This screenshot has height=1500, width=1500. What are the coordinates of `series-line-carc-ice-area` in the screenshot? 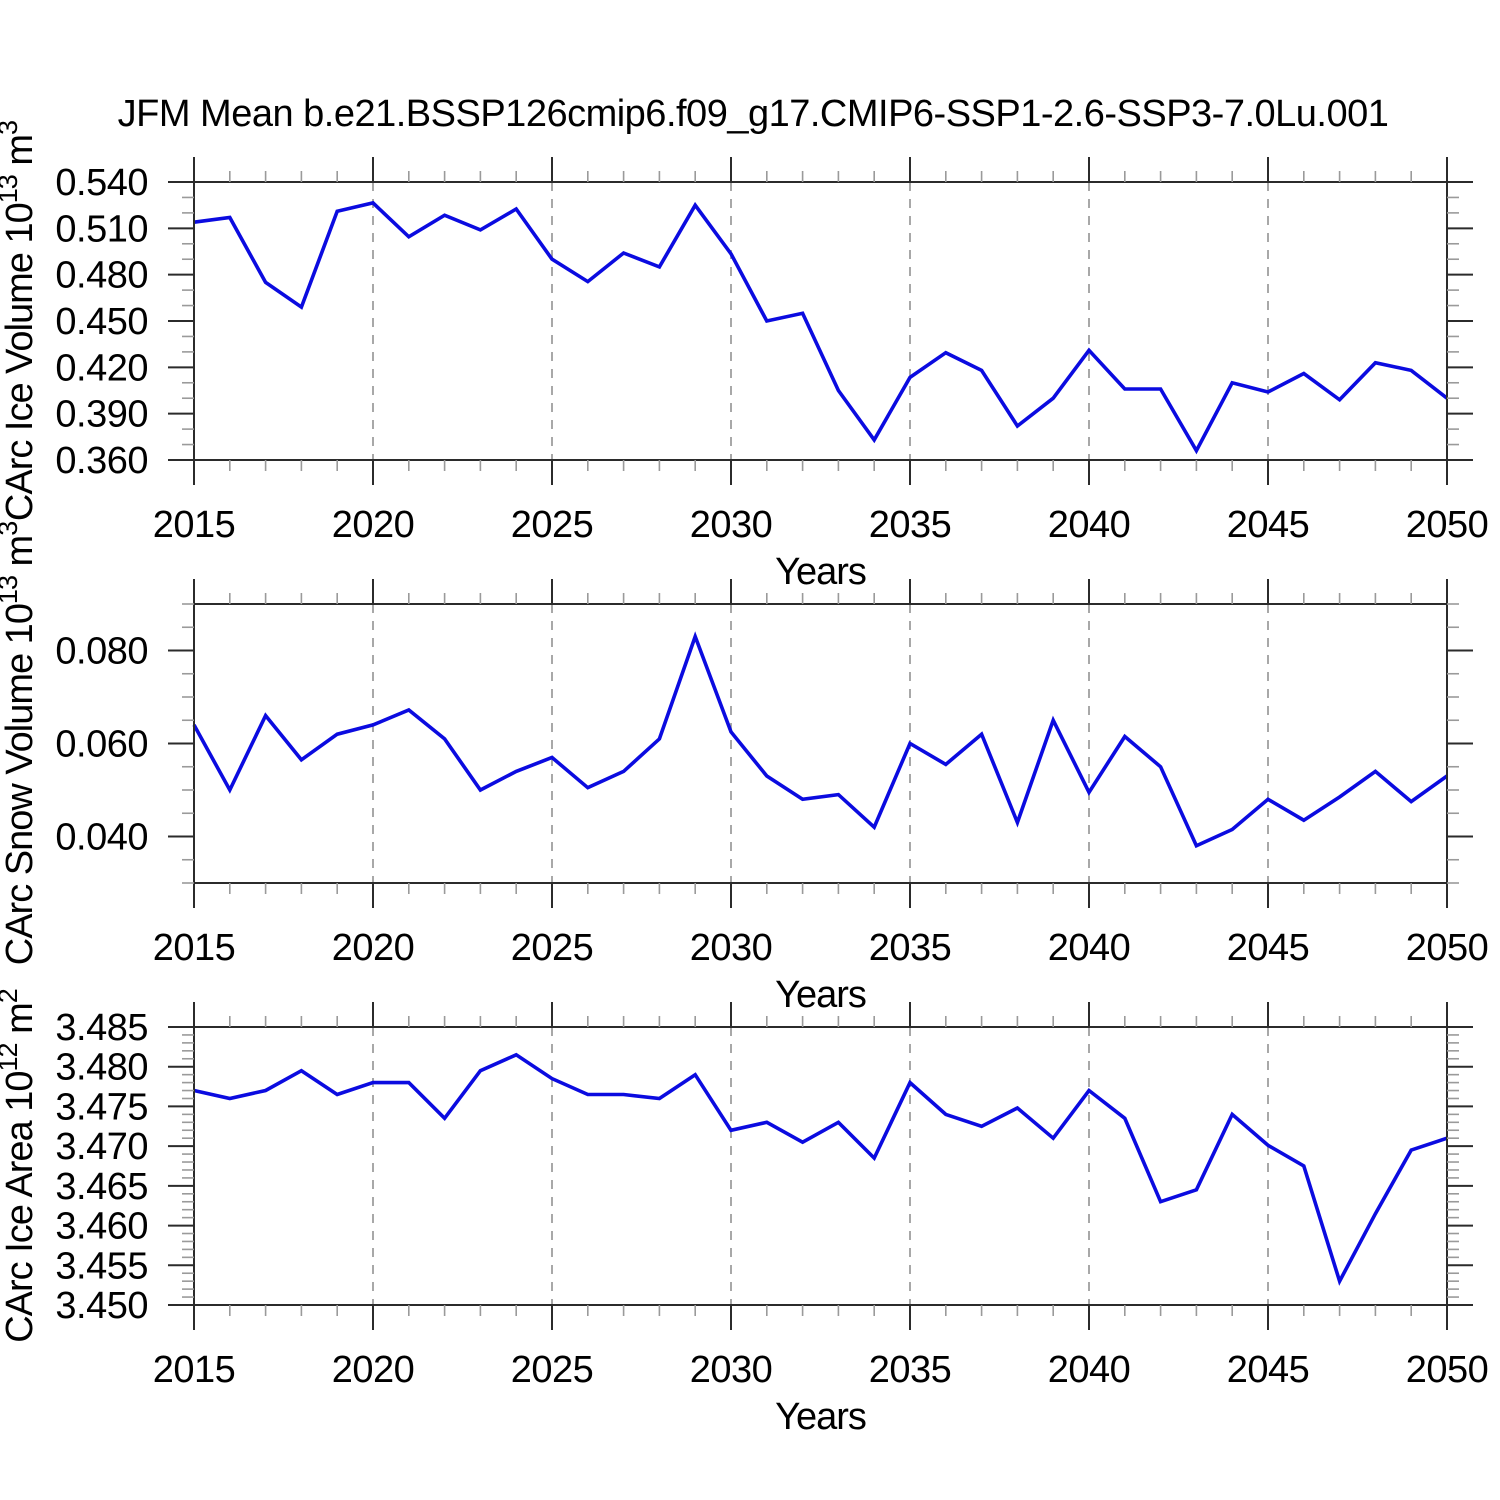 It's located at (820, 1169).